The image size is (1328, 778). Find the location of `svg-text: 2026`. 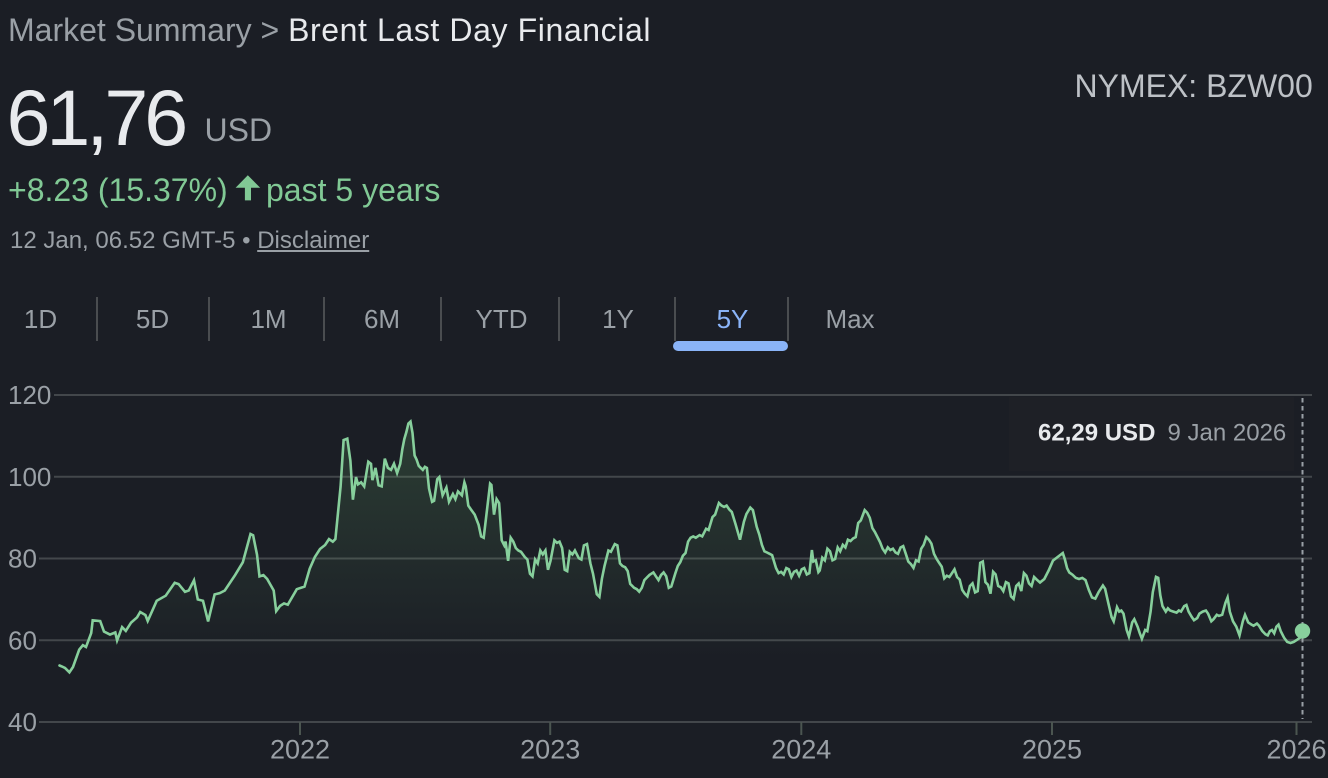

svg-text: 2026 is located at coordinates (1296, 750).